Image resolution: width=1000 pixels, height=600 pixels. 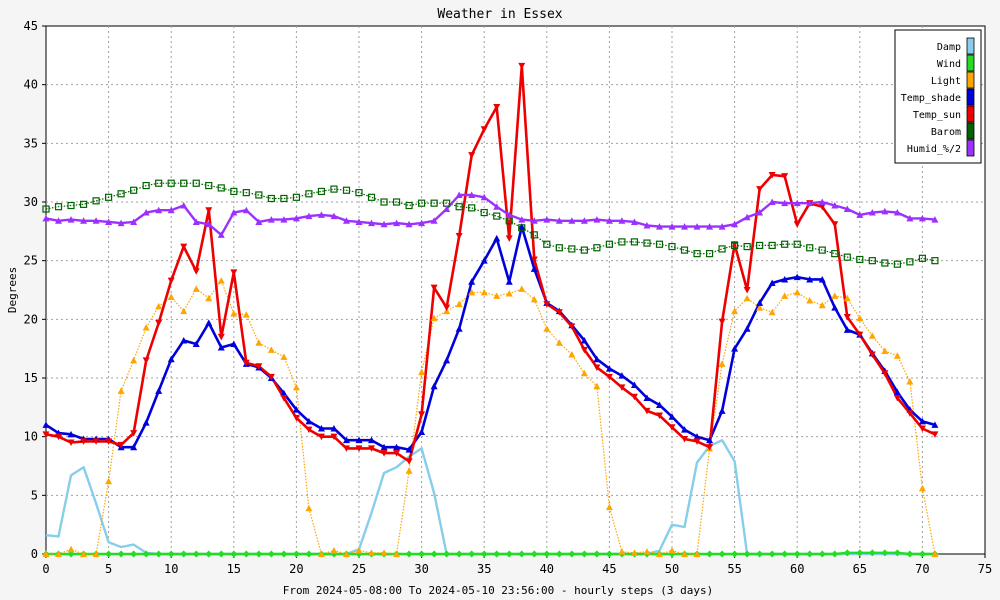 What do you see at coordinates (970, 131) in the screenshot?
I see `legend-swatch-barom` at bounding box center [970, 131].